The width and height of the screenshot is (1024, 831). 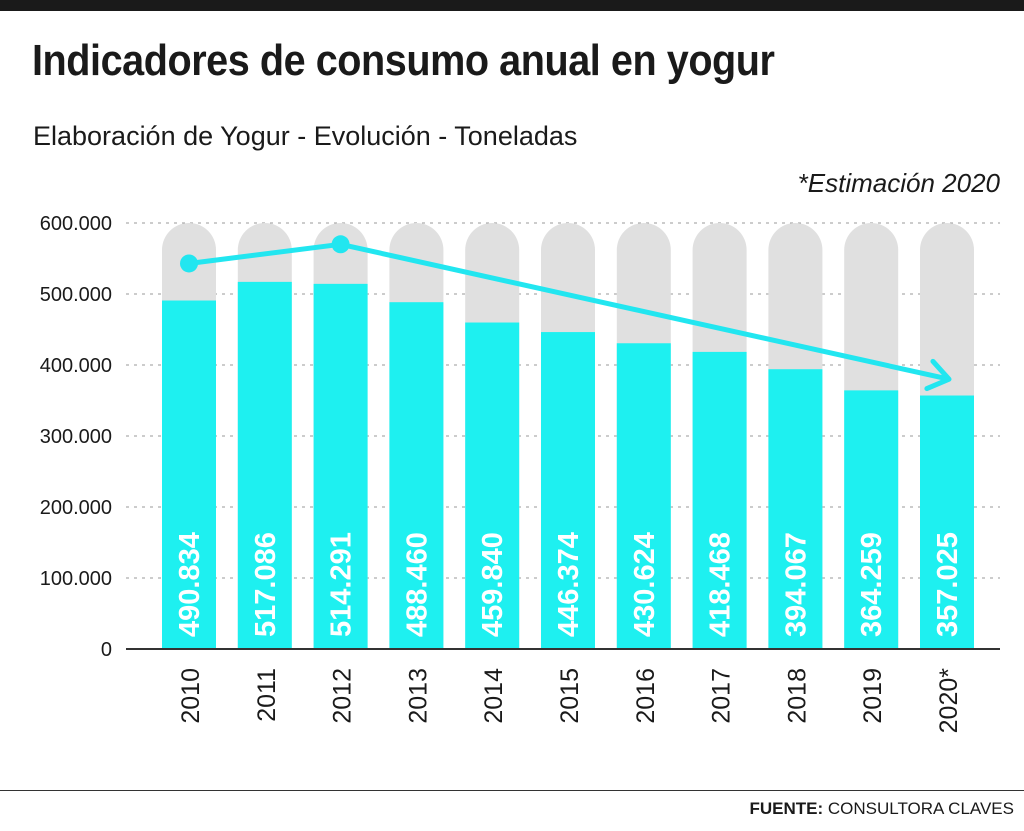 What do you see at coordinates (342, 584) in the screenshot?
I see `bar-value-label: 514.291` at bounding box center [342, 584].